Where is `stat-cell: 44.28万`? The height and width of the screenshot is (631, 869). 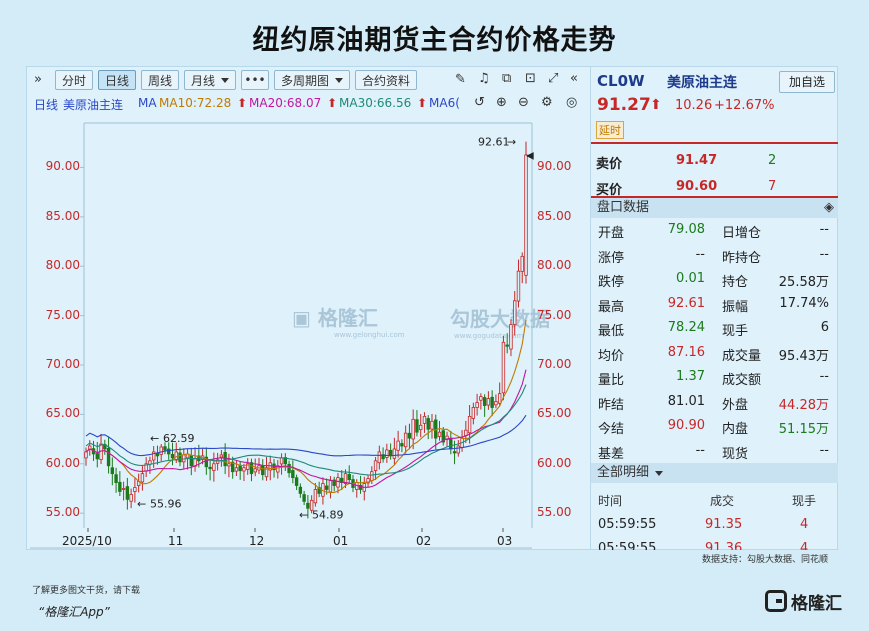 stat-cell: 44.28万 is located at coordinates (803, 405).